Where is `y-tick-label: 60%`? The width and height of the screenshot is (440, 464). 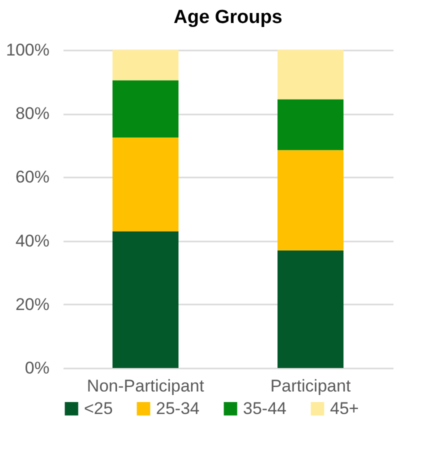 y-tick-label: 60% is located at coordinates (32, 177).